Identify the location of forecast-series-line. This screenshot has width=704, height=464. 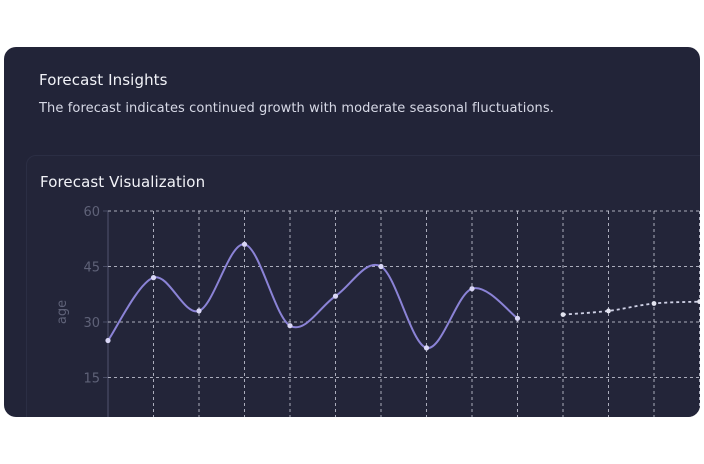
(631, 308).